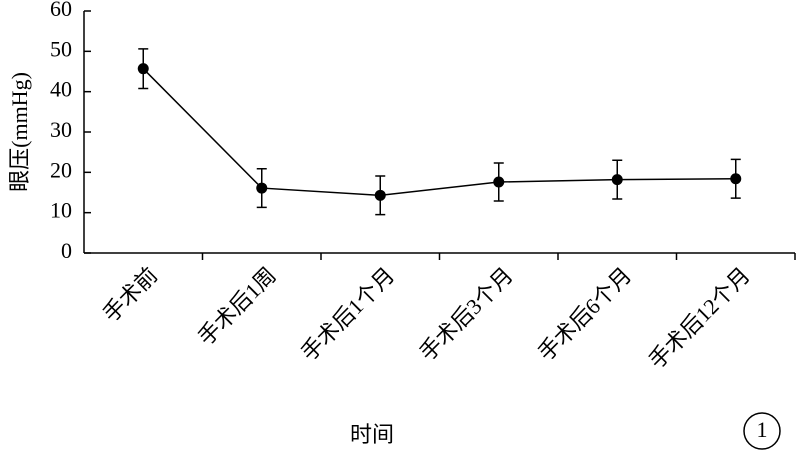 The height and width of the screenshot is (453, 796). Describe the element at coordinates (19, 132) in the screenshot. I see `y-axis-label: 眼压(mmHg)` at that location.